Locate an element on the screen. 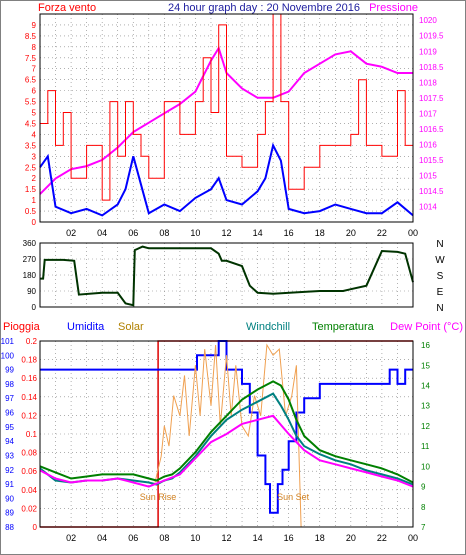 Image resolution: width=466 pixels, height=555 pixels. wind-tick-label: 3 is located at coordinates (34, 156).